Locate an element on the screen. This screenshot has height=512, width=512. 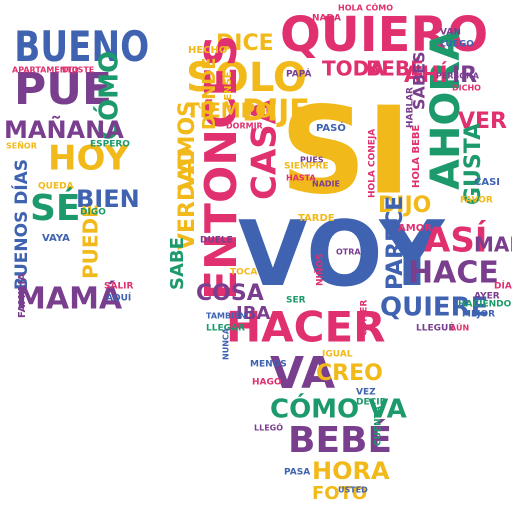
word-paso: PASÓ is located at coordinates (331, 127).